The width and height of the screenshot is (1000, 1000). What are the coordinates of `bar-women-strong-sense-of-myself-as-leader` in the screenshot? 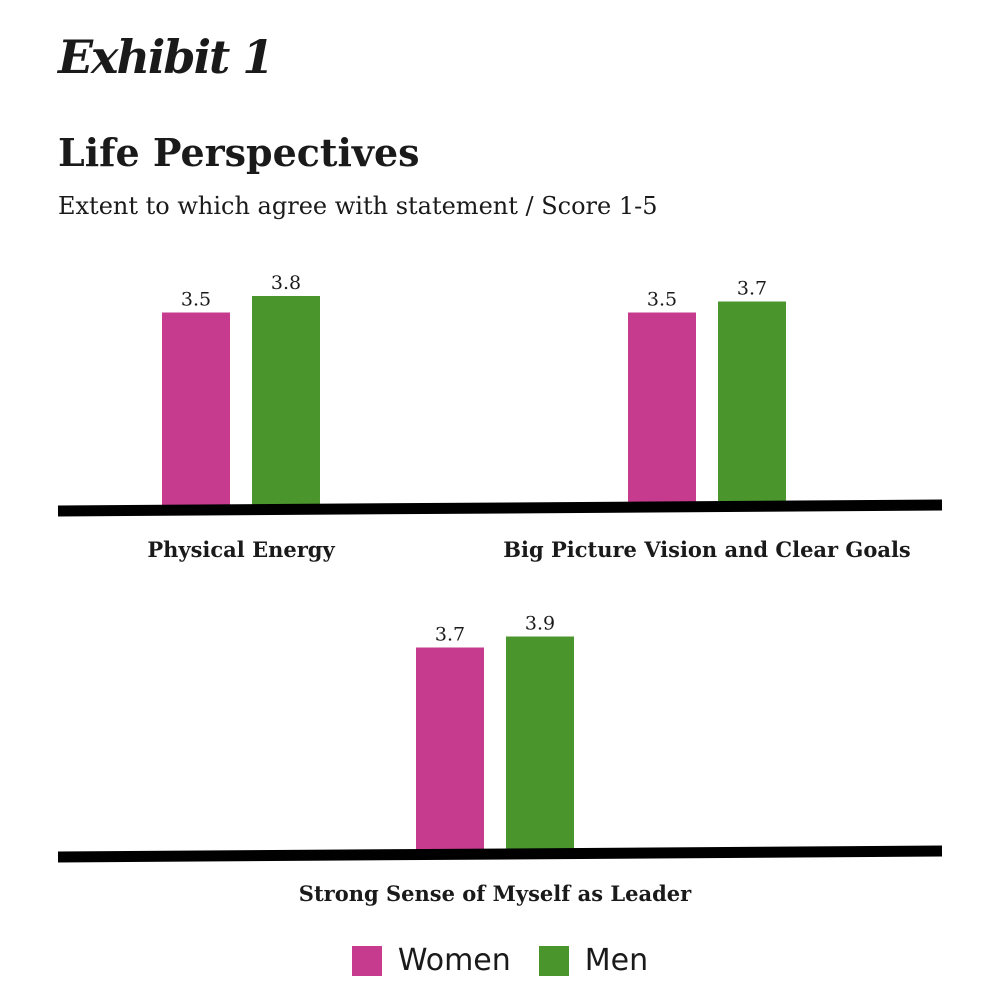 It's located at (450, 749).